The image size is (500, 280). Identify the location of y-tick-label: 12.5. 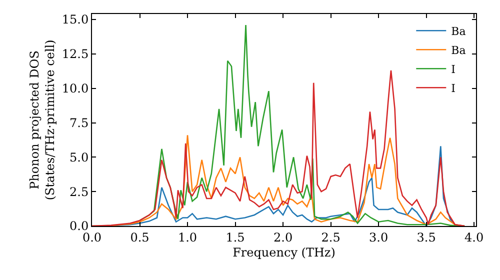
(75, 54).